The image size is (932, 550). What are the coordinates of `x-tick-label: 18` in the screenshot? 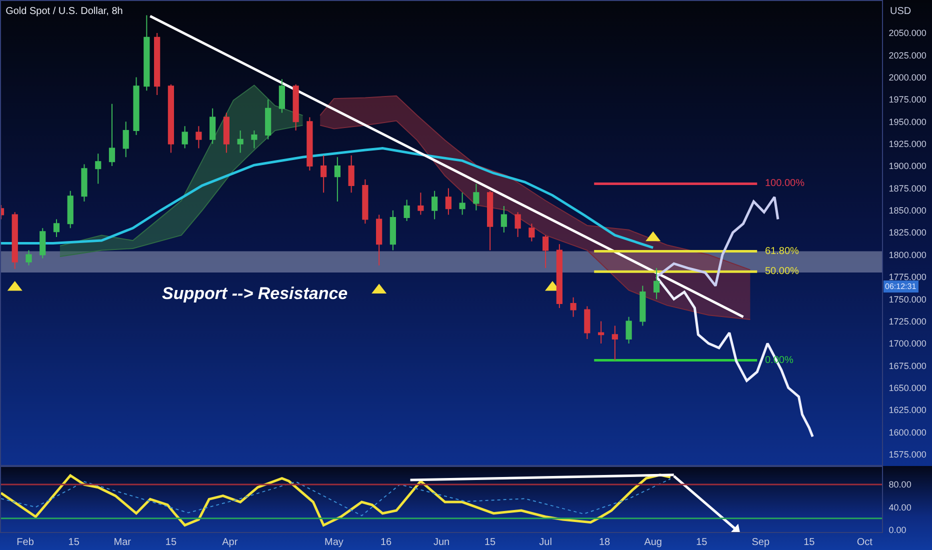 It's located at (604, 542).